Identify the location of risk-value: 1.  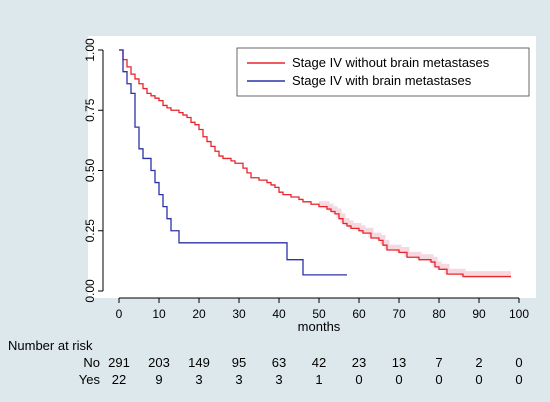
(318, 379).